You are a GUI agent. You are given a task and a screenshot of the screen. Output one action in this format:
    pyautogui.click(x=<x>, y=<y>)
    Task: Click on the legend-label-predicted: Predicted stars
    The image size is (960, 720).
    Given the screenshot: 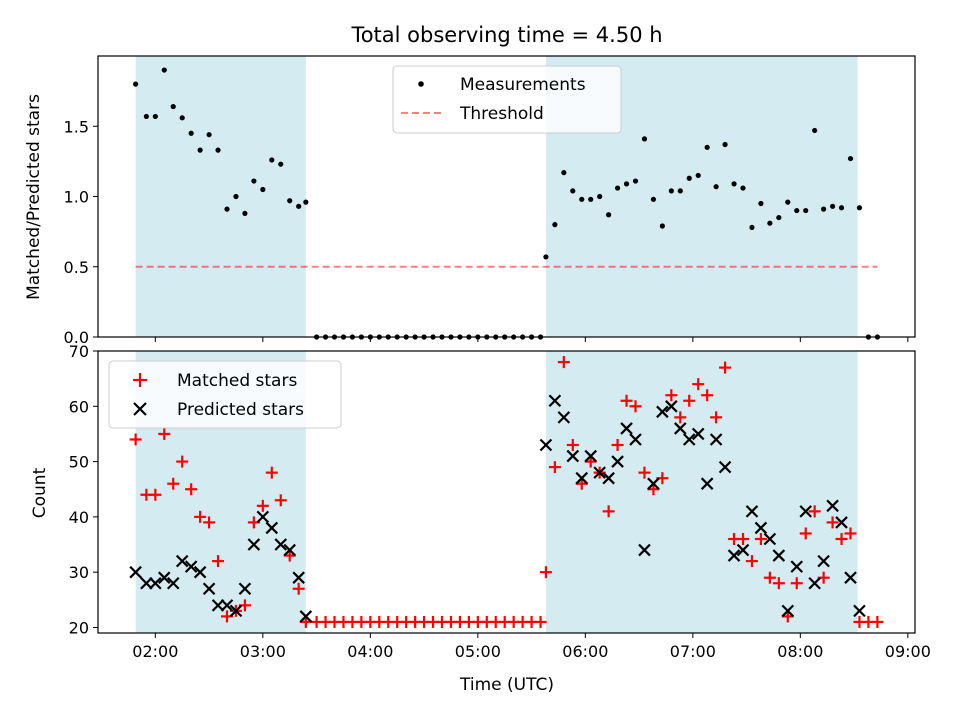 What is the action you would take?
    pyautogui.click(x=240, y=410)
    